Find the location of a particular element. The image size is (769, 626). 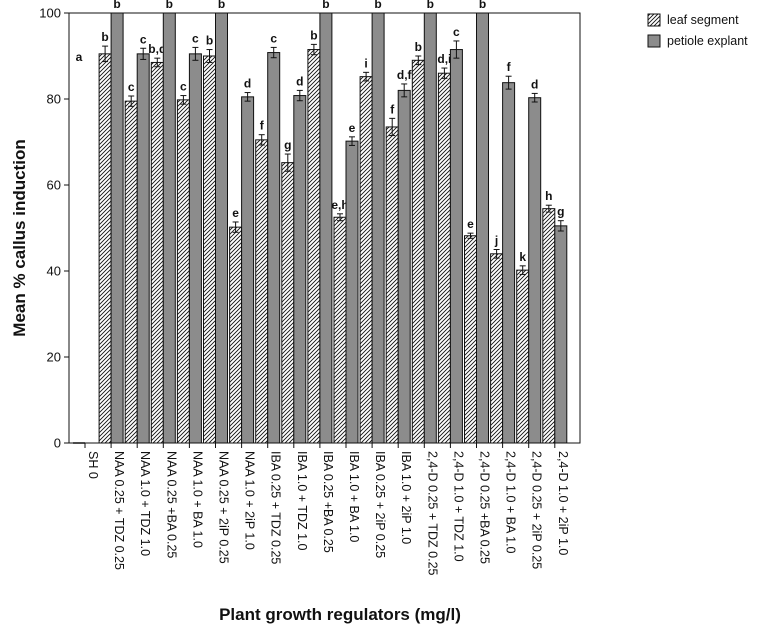

significance-letter: e,h is located at coordinates (339, 205).